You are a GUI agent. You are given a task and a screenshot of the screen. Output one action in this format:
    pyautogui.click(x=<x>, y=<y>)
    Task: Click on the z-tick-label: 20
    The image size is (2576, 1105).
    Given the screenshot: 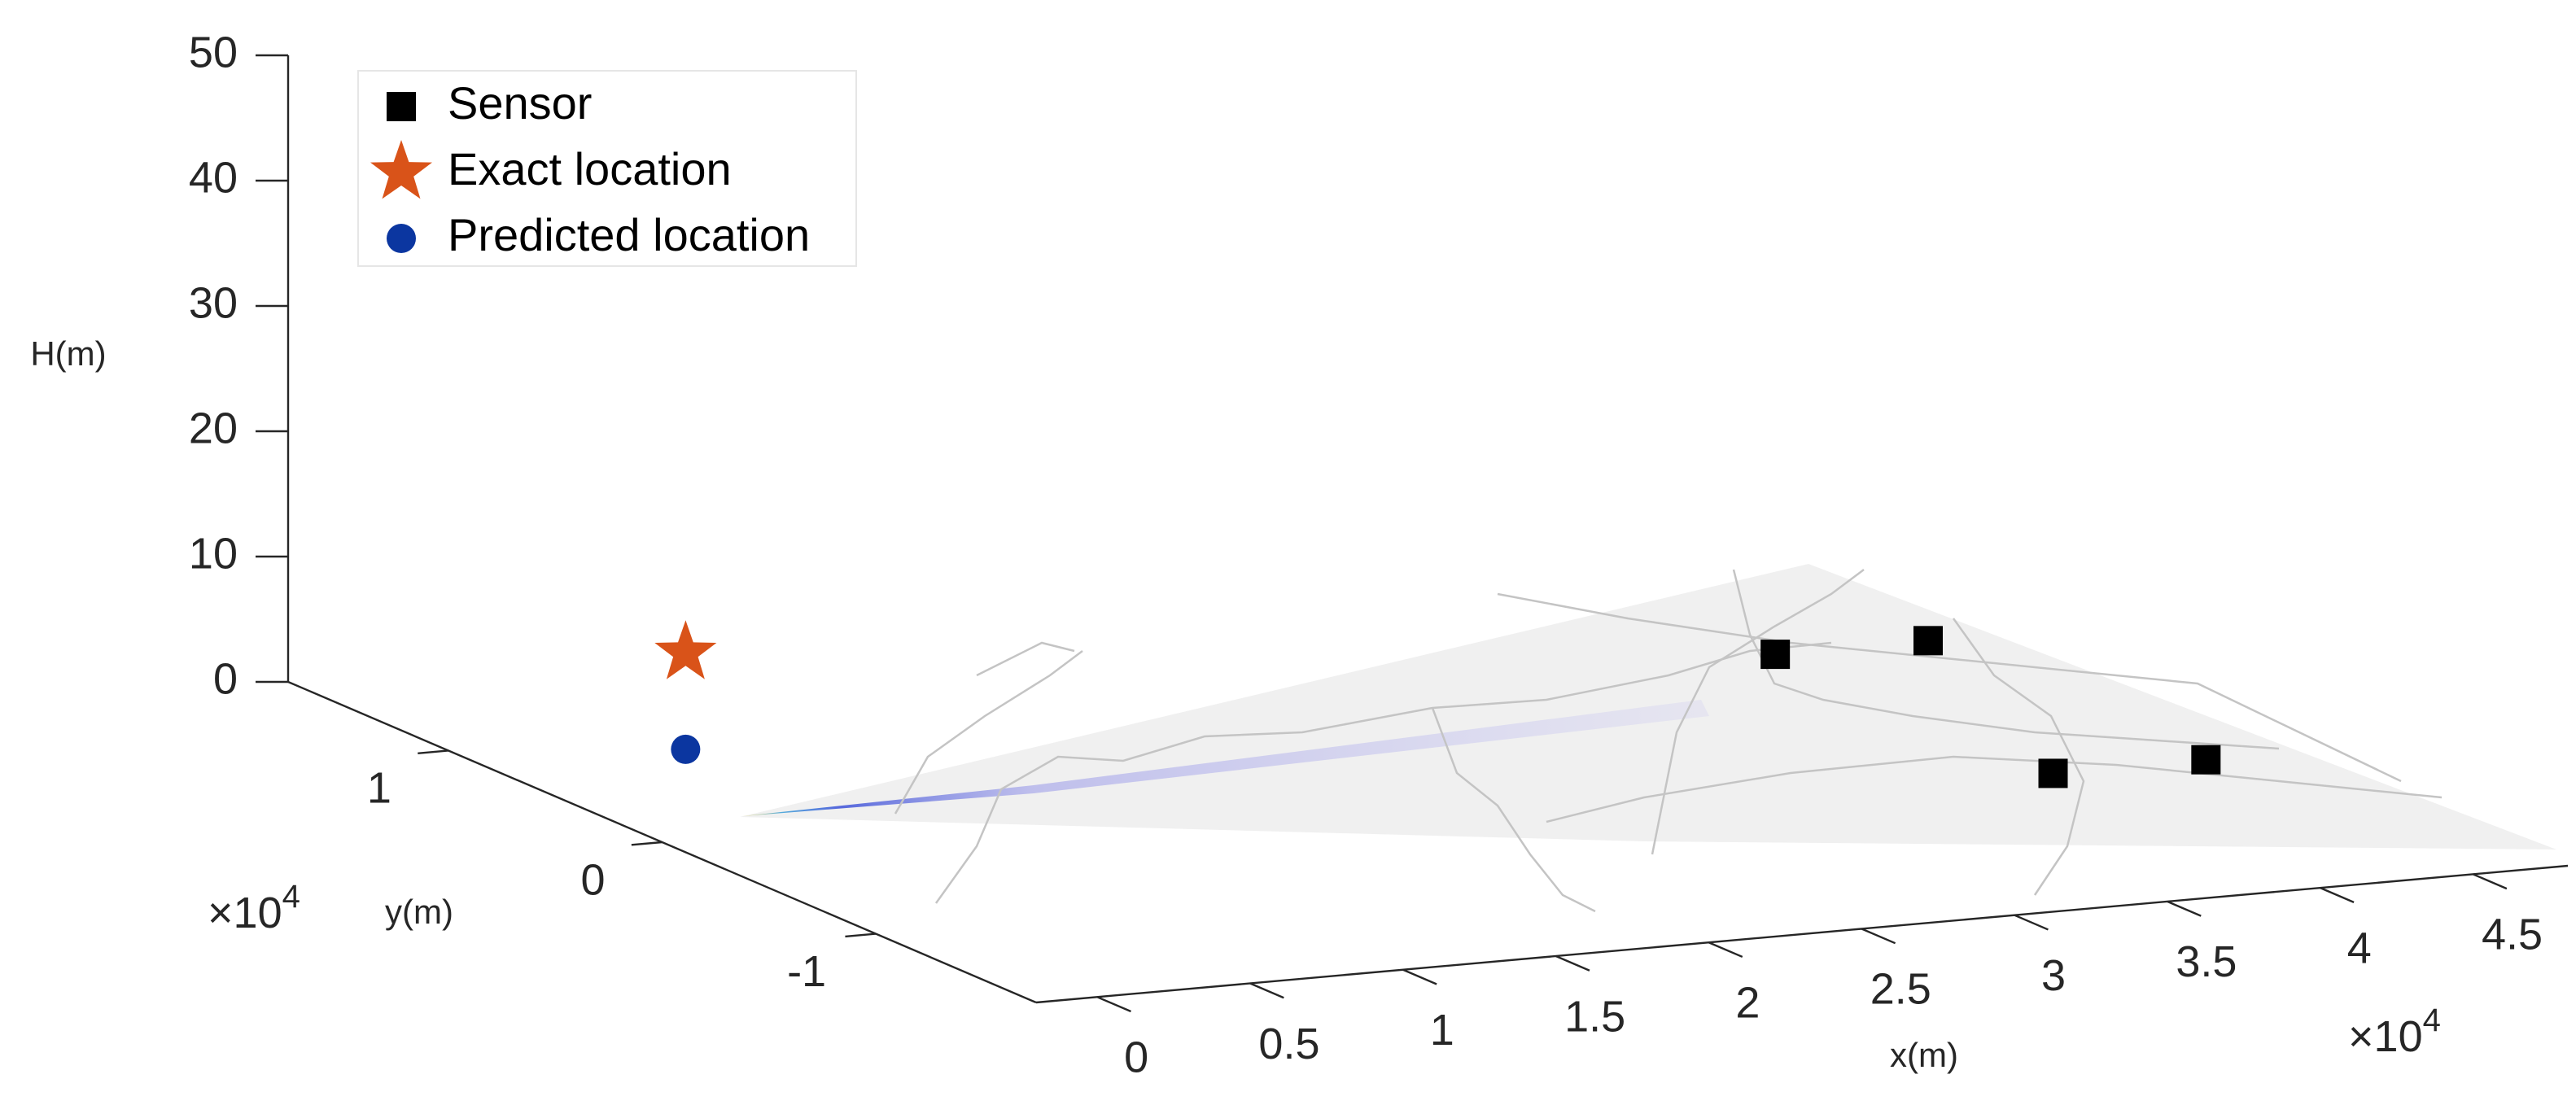 What is the action you would take?
    pyautogui.click(x=213, y=428)
    